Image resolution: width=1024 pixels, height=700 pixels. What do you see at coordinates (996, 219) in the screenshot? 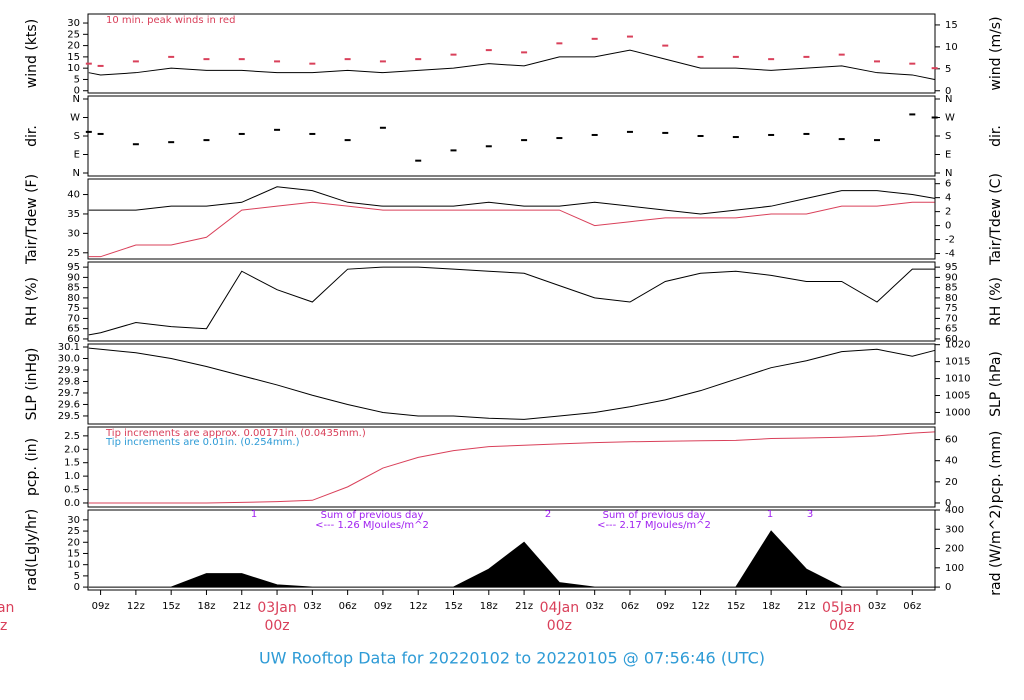
I see `y2-axis-label: Tair/Tdew (C)` at bounding box center [996, 219].